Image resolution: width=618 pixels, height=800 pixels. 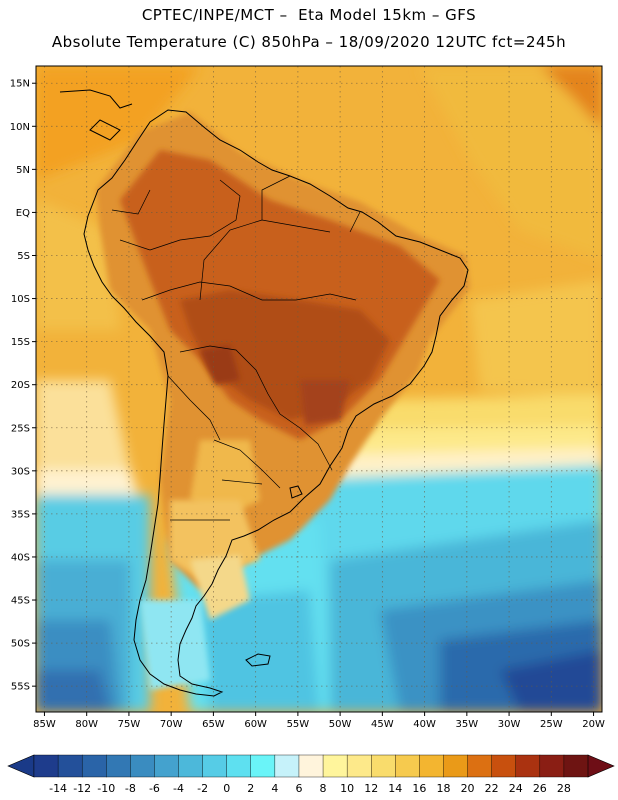 What do you see at coordinates (20, 557) in the screenshot?
I see `lat-tick-label: 40S` at bounding box center [20, 557].